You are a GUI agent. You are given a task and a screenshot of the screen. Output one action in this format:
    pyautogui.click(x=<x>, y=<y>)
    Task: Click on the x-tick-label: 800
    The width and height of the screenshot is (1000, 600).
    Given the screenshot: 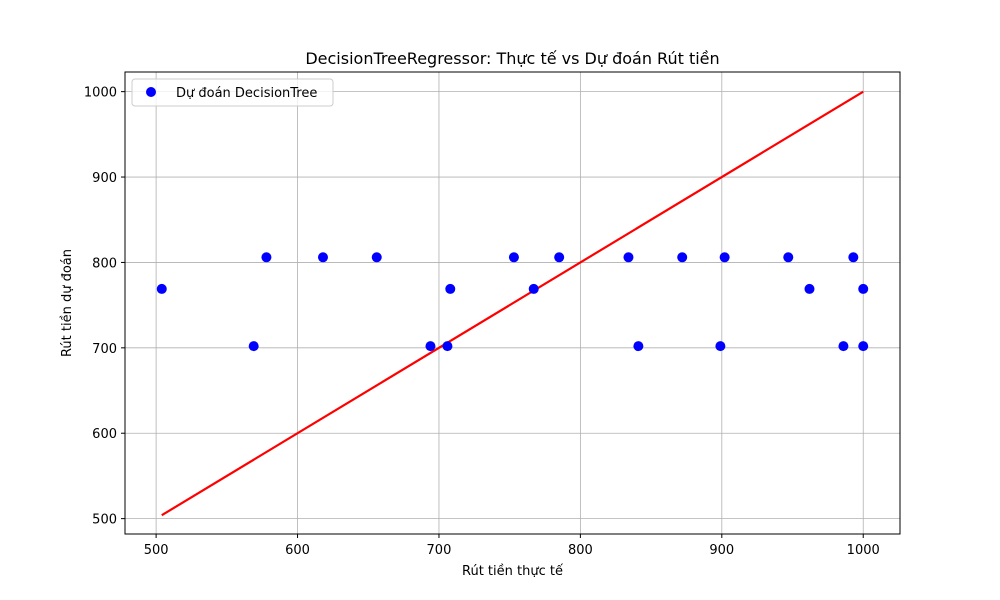 What is the action you would take?
    pyautogui.click(x=580, y=550)
    